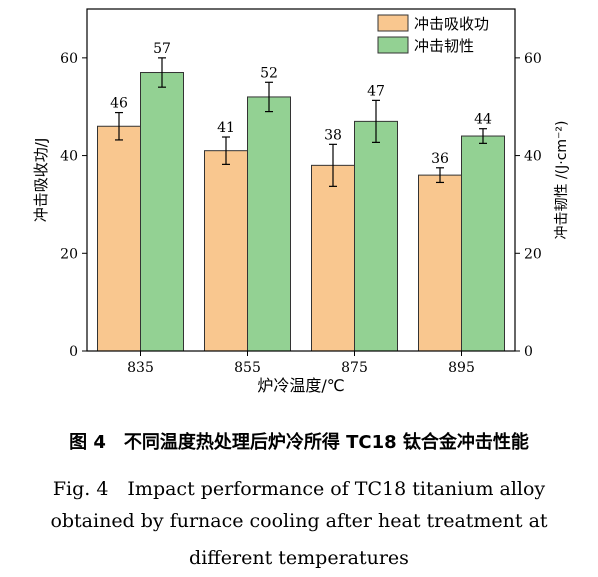 The image size is (598, 577). Describe the element at coordinates (226, 128) in the screenshot. I see `data-label-s1-855: 41` at that location.